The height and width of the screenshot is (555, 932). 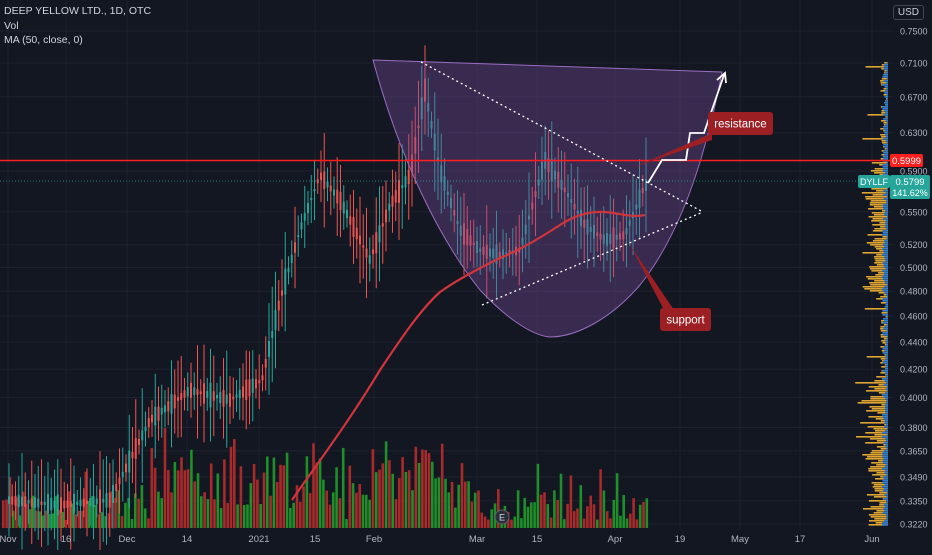 What do you see at coordinates (562, 183) in the screenshot?
I see `triangle-pattern` at bounding box center [562, 183].